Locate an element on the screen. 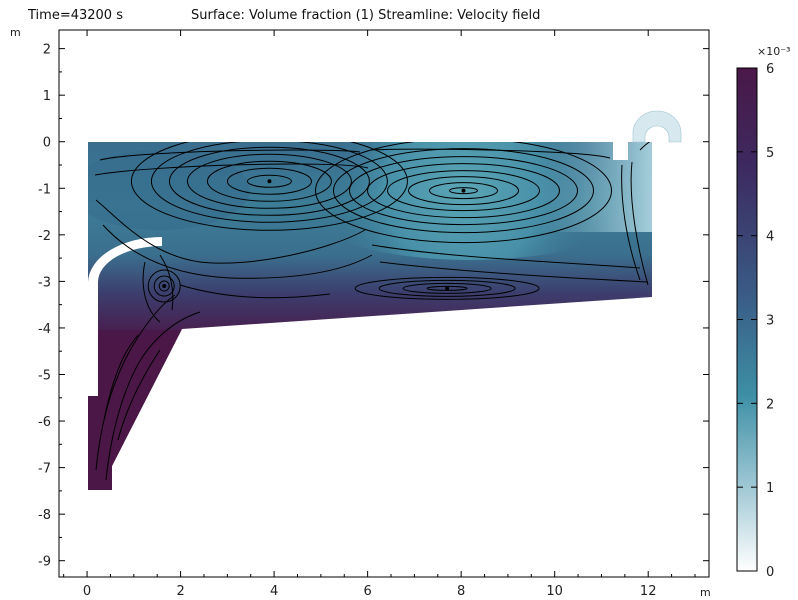  vortex-left-upper is located at coordinates (269, 186).